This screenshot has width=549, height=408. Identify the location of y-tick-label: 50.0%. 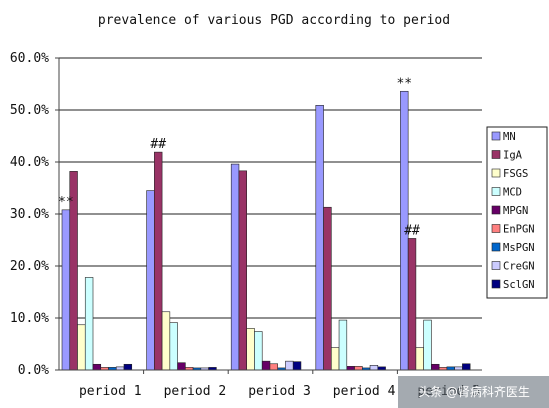
(29, 110).